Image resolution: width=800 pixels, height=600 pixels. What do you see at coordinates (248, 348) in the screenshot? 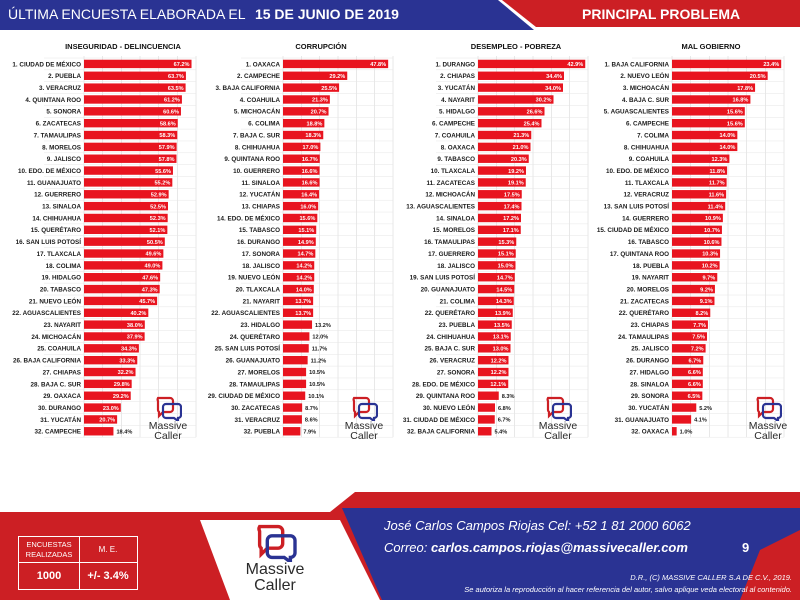
I see `category-label: 25. SAN LUIS POTOSÍ` at bounding box center [248, 348].